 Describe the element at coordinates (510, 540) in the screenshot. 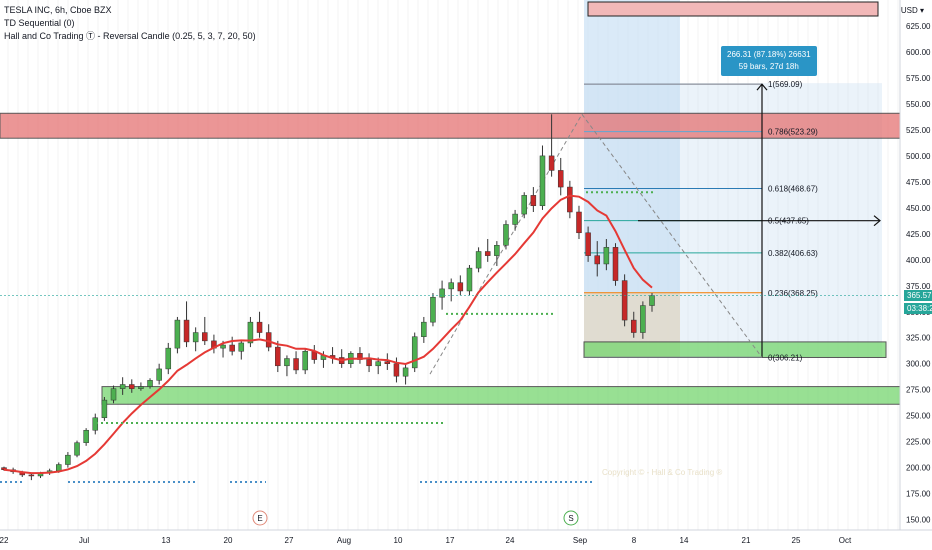

I see `x-tick-label: 24` at that location.